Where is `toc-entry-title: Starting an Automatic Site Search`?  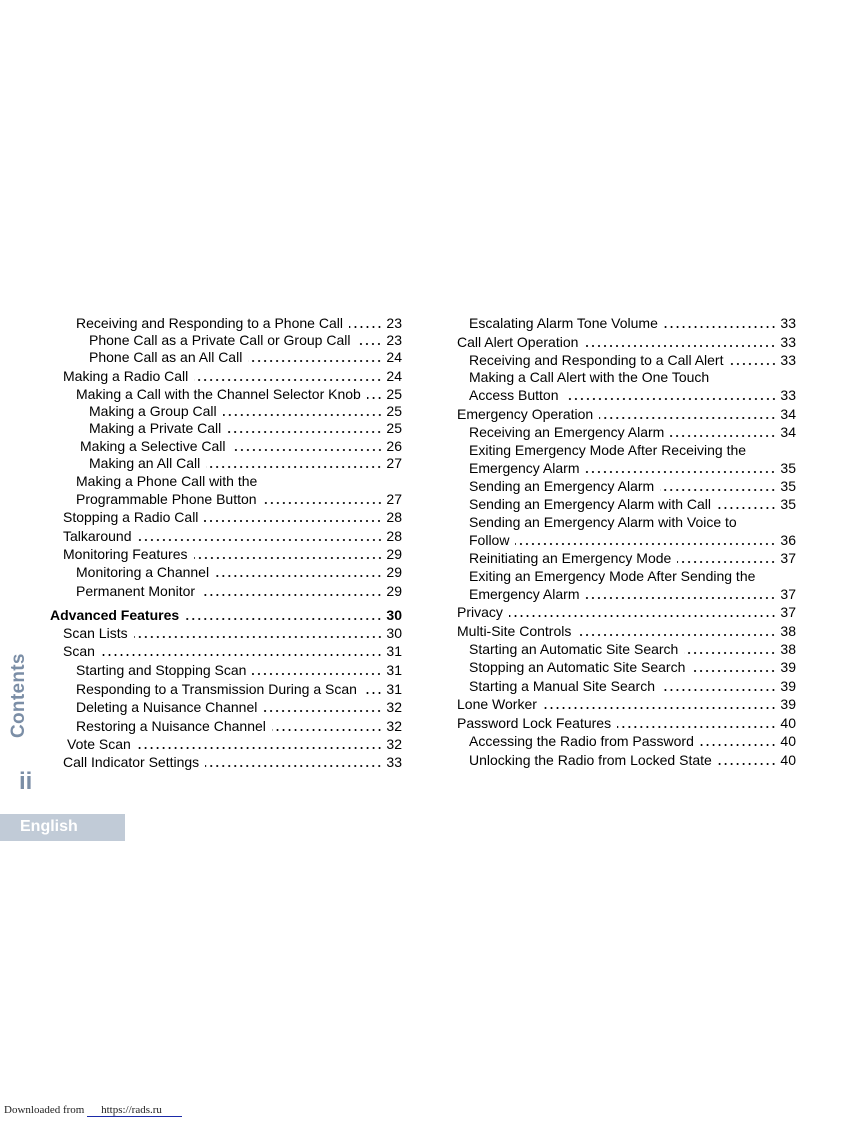 toc-entry-title: Starting an Automatic Site Search is located at coordinates (574, 649).